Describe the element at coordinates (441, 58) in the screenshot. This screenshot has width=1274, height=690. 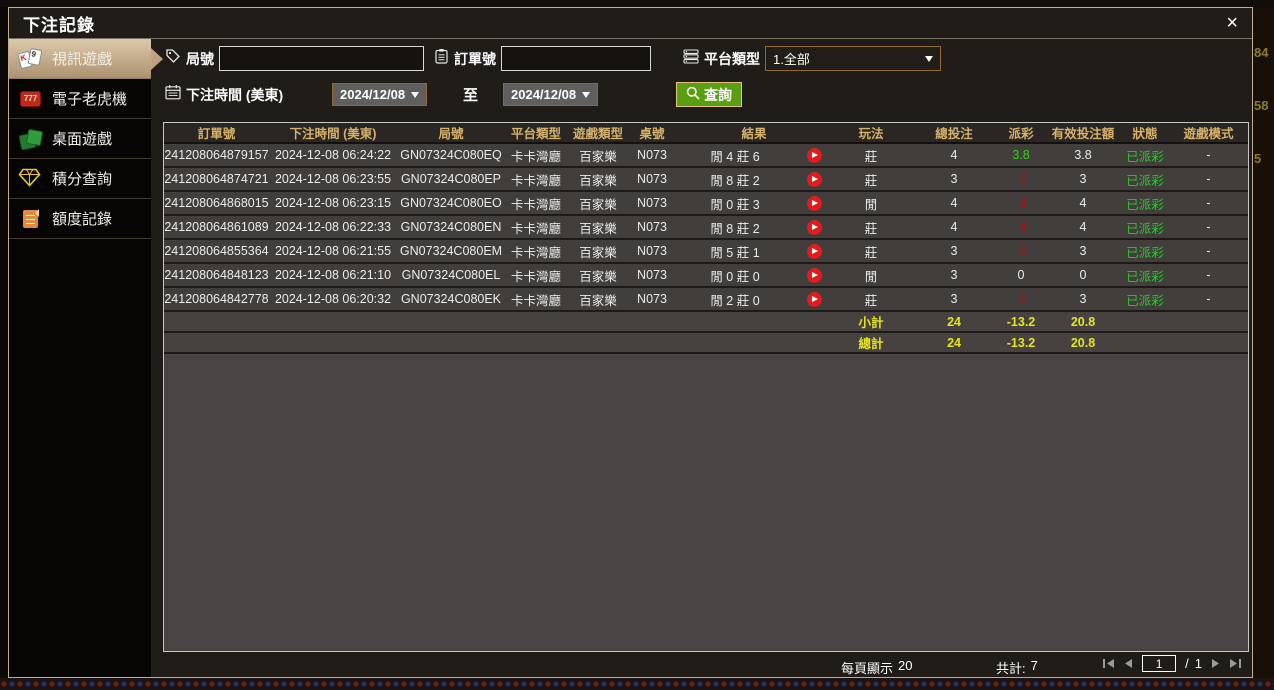
I see `clipboard-icon` at that location.